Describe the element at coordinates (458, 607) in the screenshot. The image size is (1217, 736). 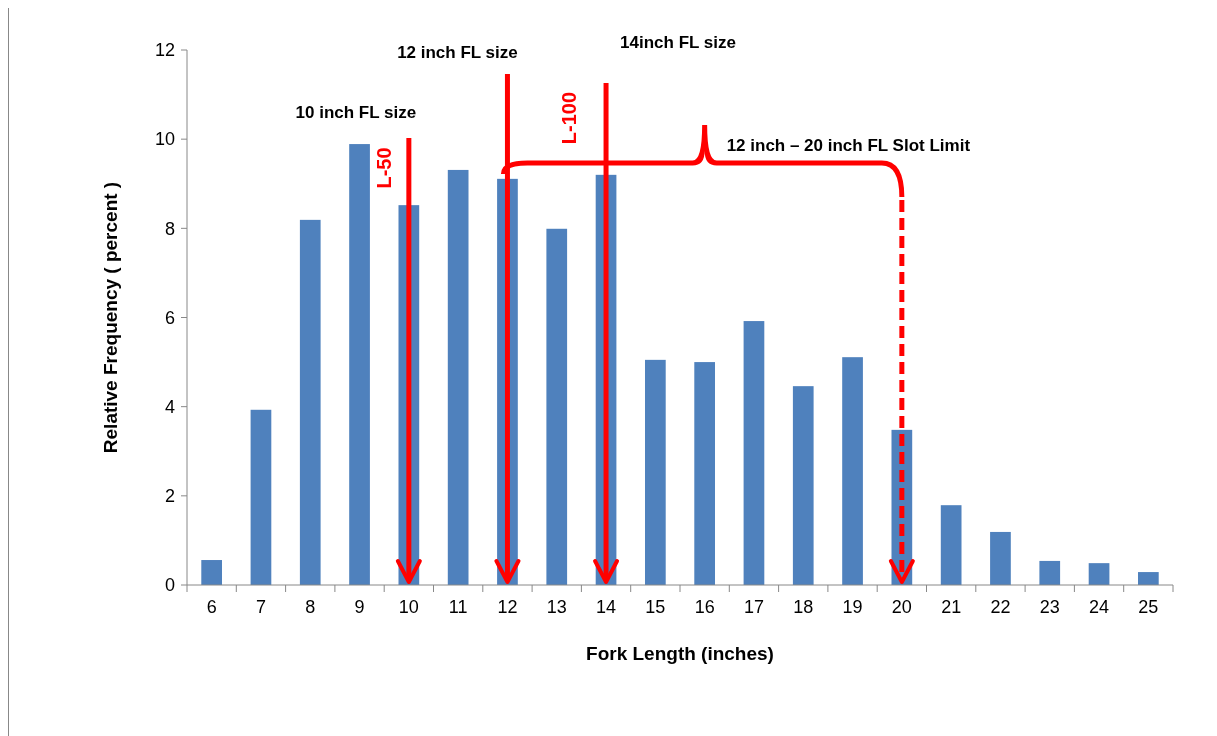
I see `x-tick-label: 11` at that location.